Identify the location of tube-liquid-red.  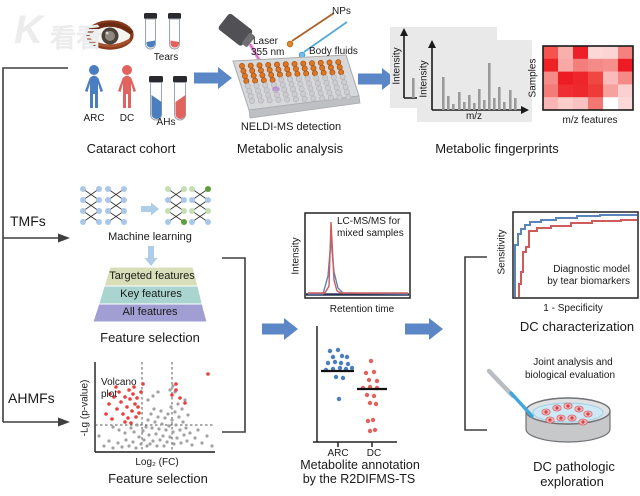
(180, 107).